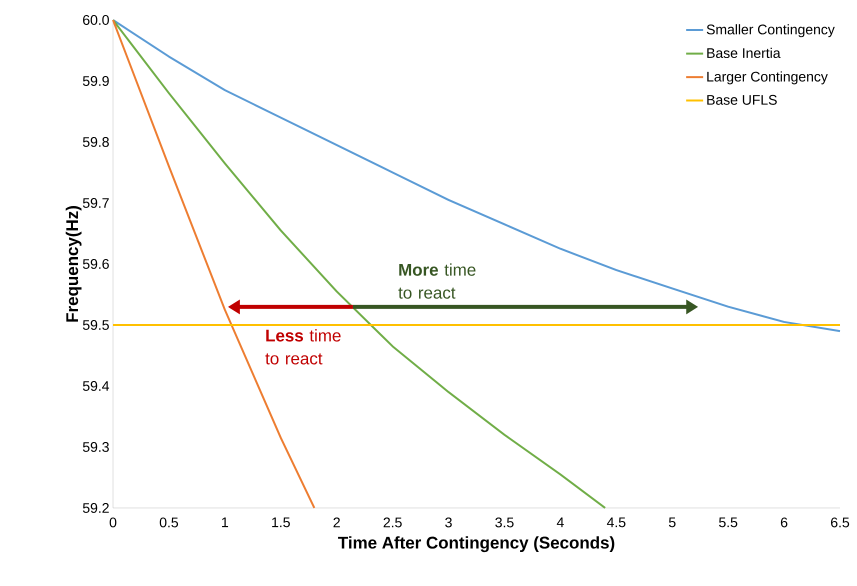 This screenshot has height=586, width=857. I want to click on y-tick-label: 59.7, so click(95, 203).